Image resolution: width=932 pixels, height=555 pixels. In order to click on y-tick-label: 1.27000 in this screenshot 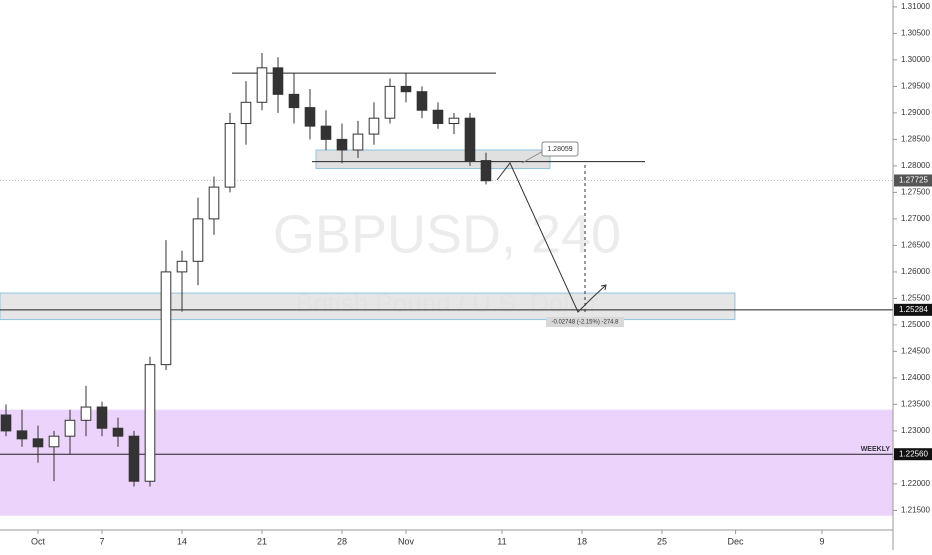, I will do `click(915, 218)`.